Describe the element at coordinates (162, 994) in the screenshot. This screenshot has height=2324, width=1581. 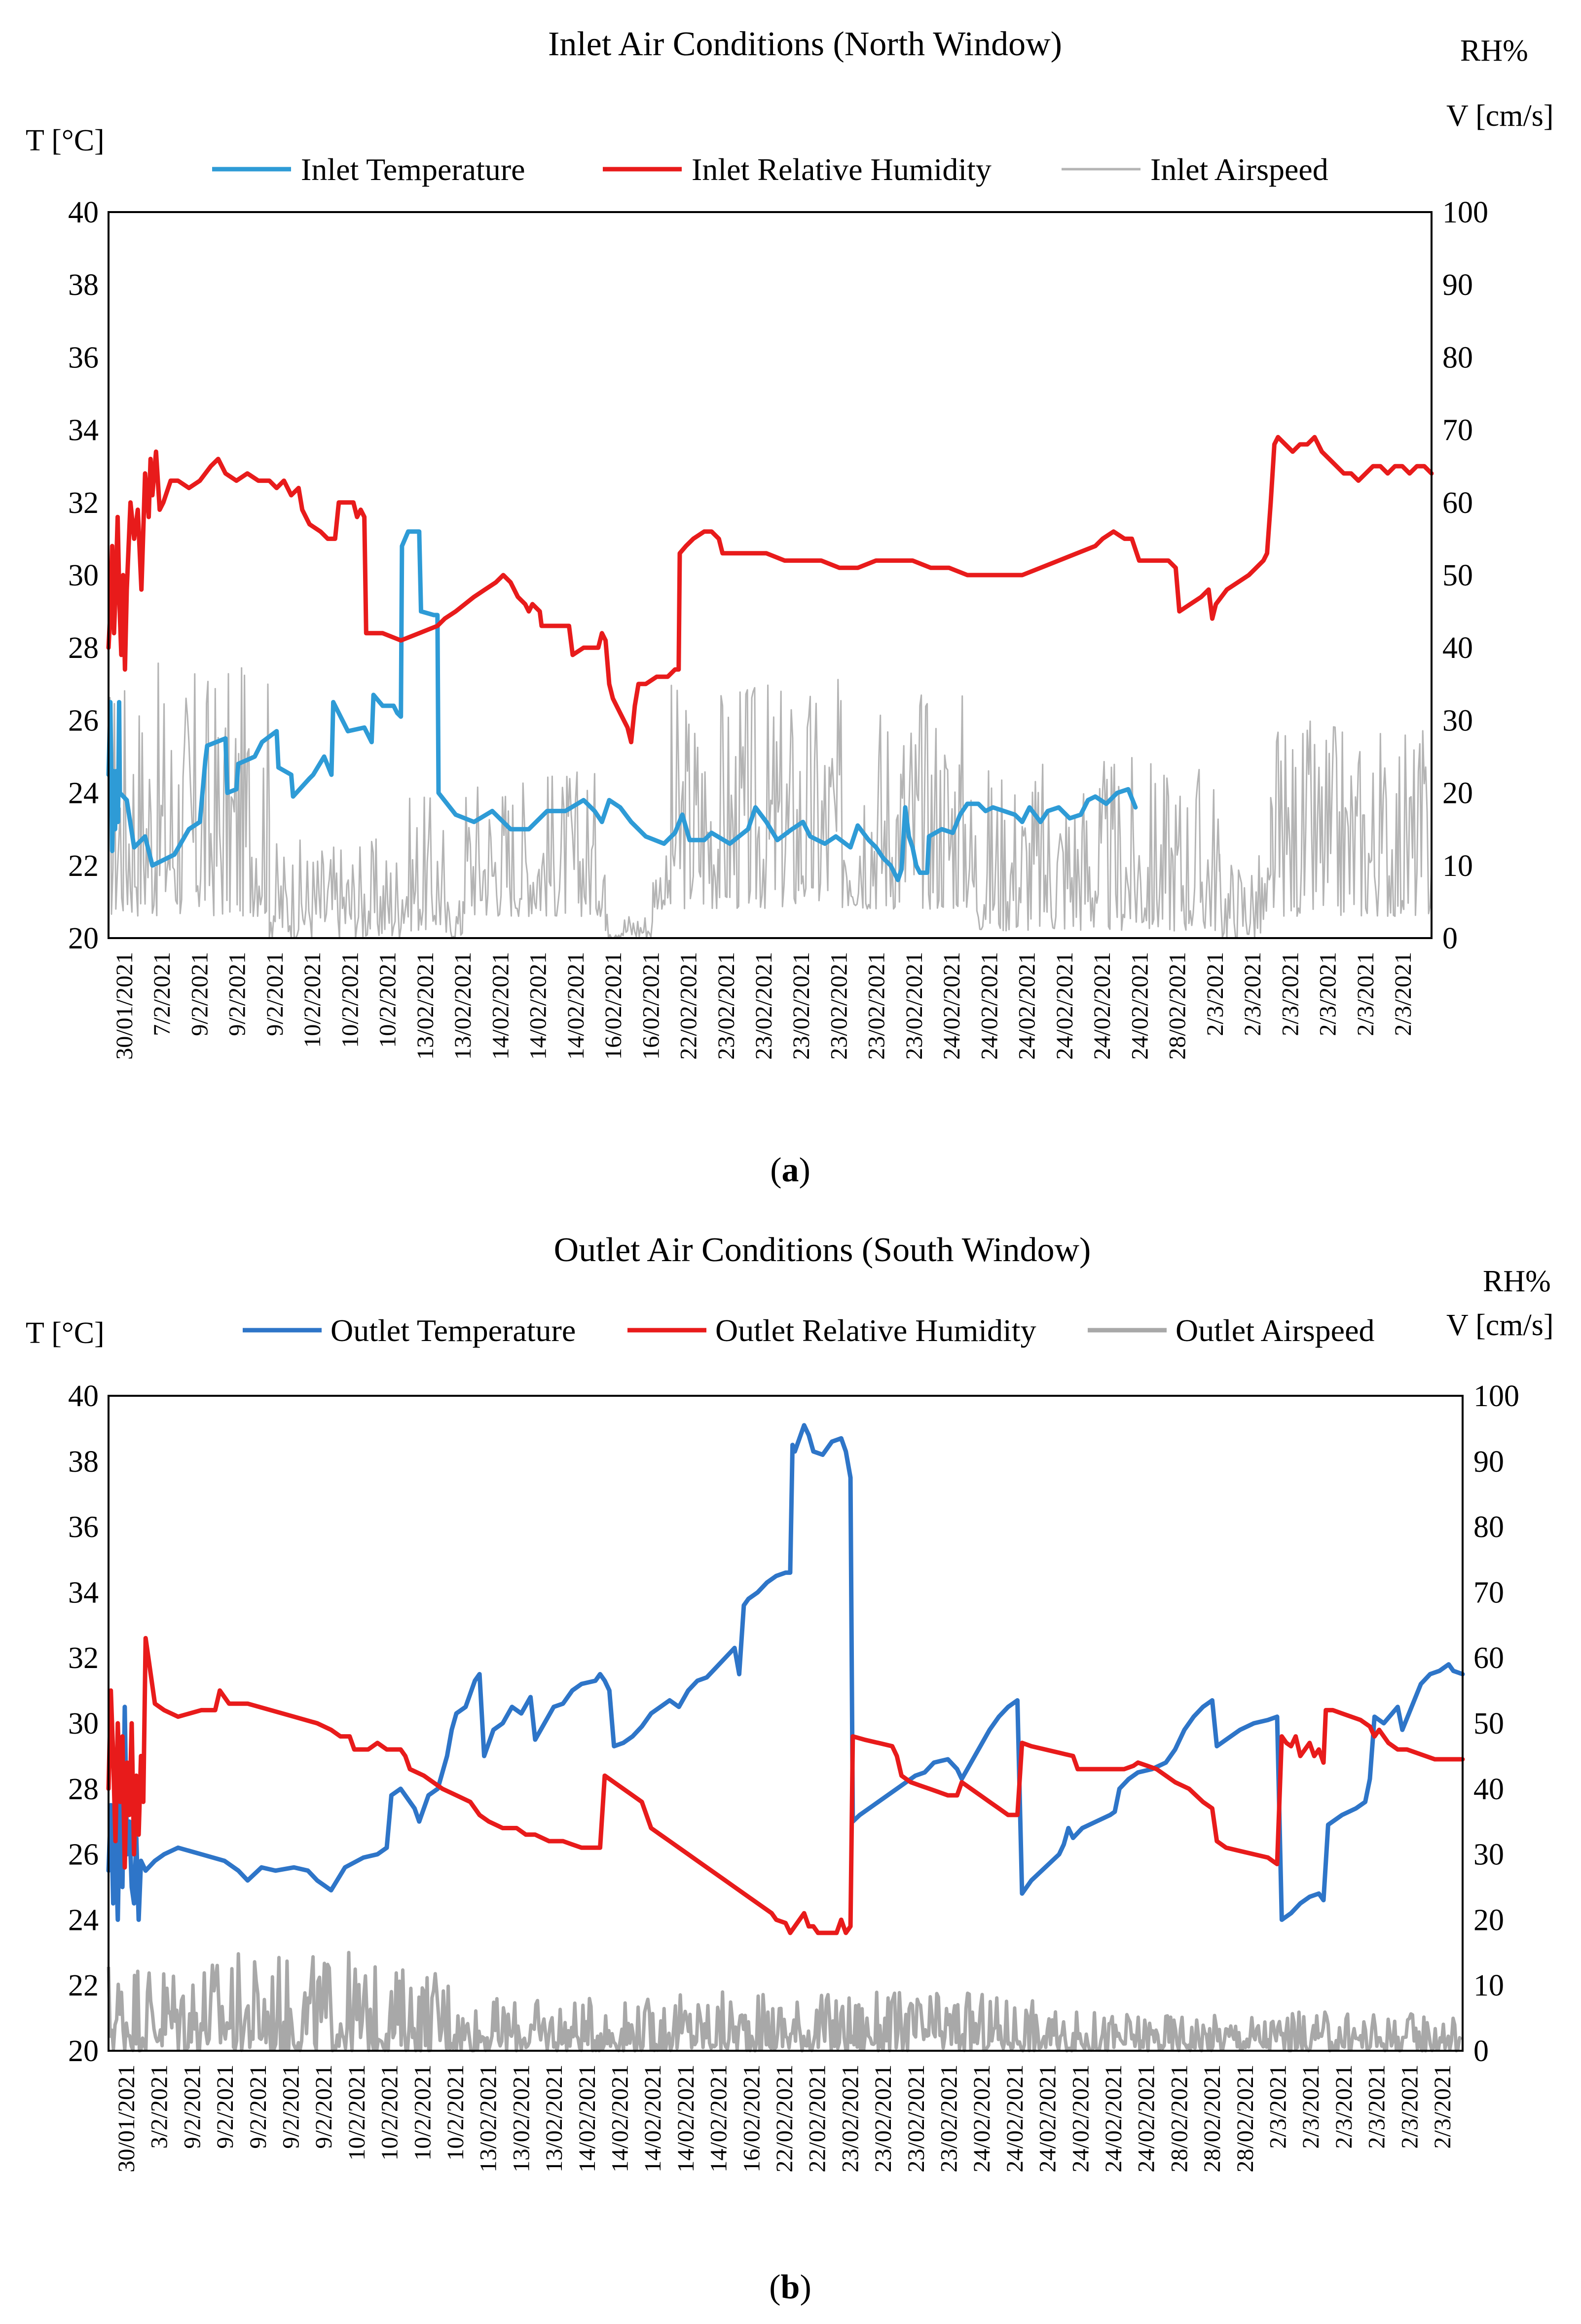
I see `chart-a-x-tick-label: 7/2/2021` at that location.